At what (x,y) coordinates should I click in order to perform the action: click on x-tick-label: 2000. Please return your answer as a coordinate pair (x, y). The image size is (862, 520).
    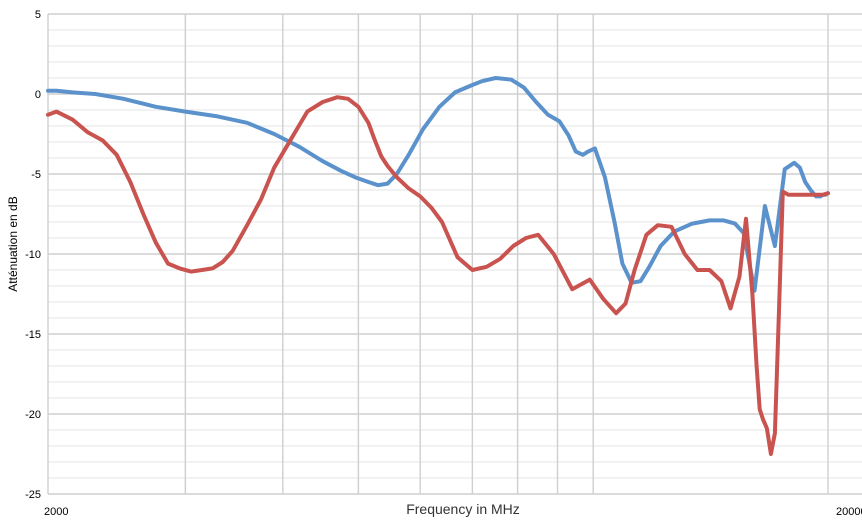
    Looking at the image, I should click on (56, 512).